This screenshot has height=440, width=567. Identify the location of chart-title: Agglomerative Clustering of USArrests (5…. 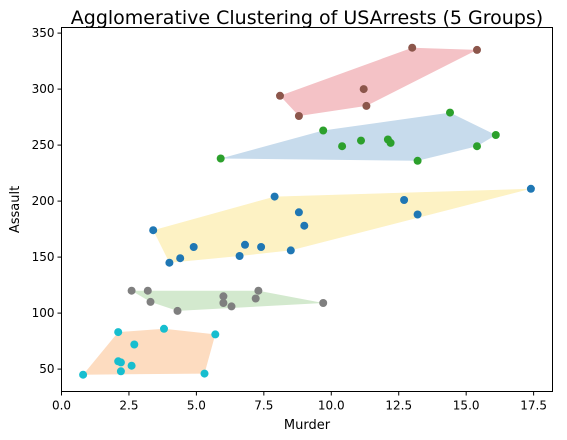
(307, 18).